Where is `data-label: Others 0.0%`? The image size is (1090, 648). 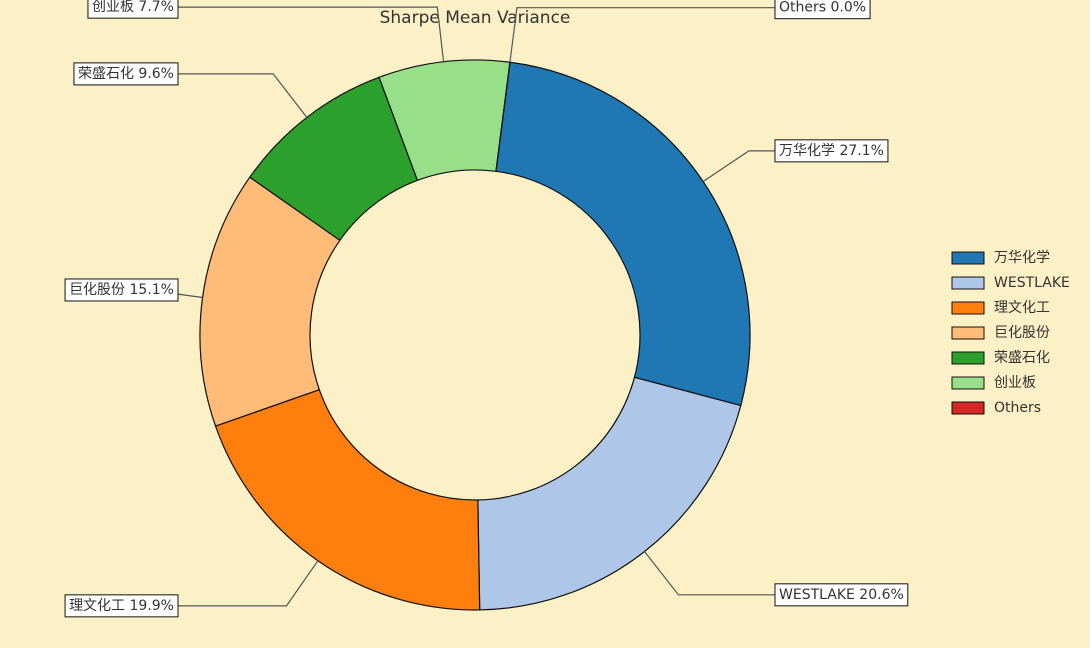 data-label: Others 0.0% is located at coordinates (822, 8).